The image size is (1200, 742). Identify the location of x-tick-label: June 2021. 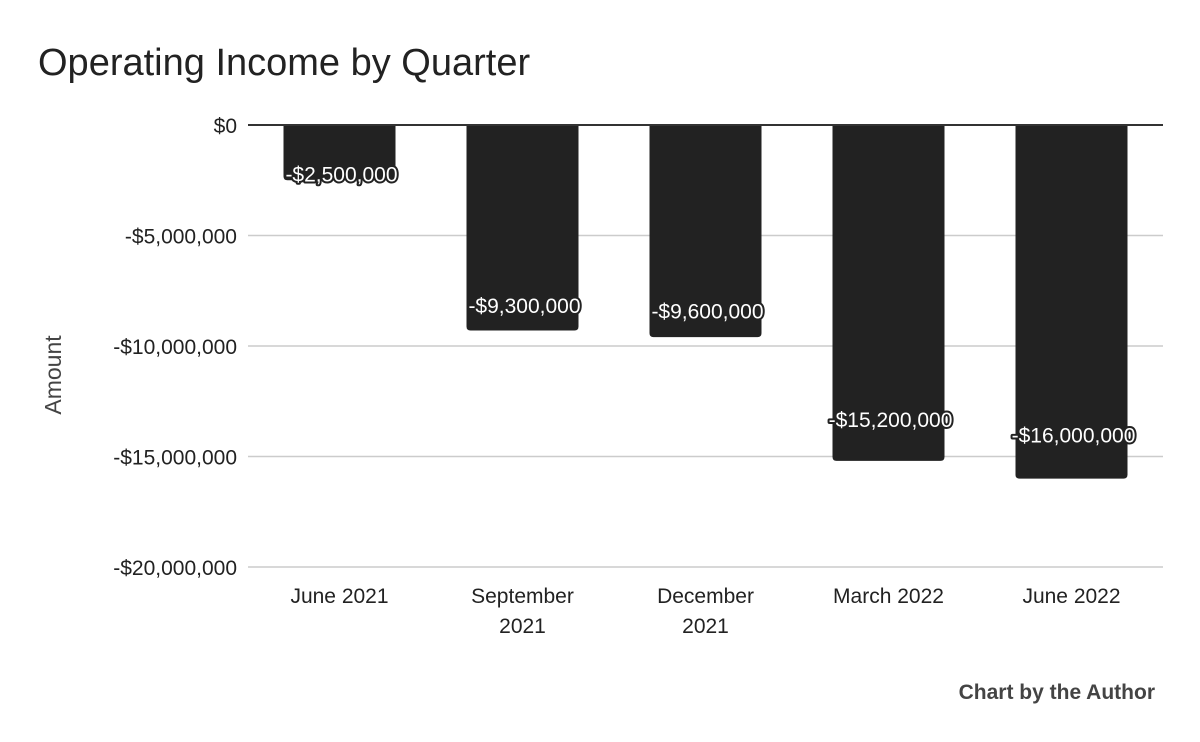
(339, 596).